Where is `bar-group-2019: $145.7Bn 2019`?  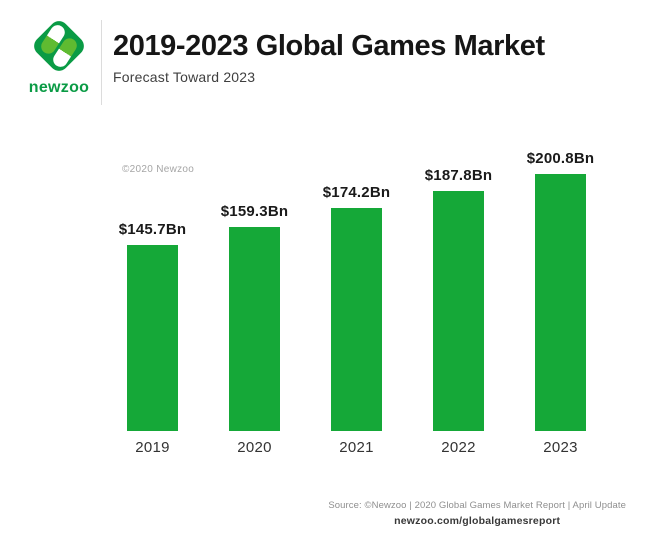
bar-group-2019: $145.7Bn 2019 is located at coordinates (152, 338).